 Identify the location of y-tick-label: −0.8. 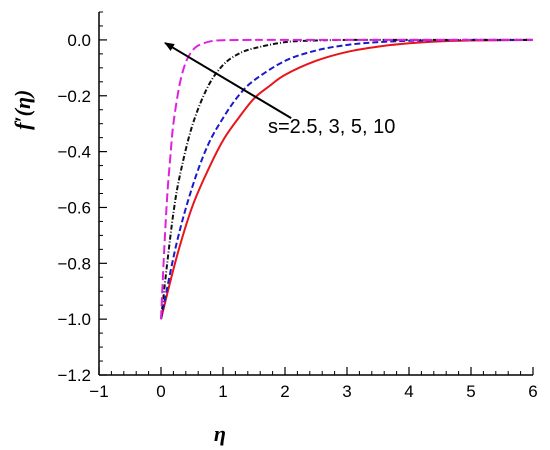
(74, 263).